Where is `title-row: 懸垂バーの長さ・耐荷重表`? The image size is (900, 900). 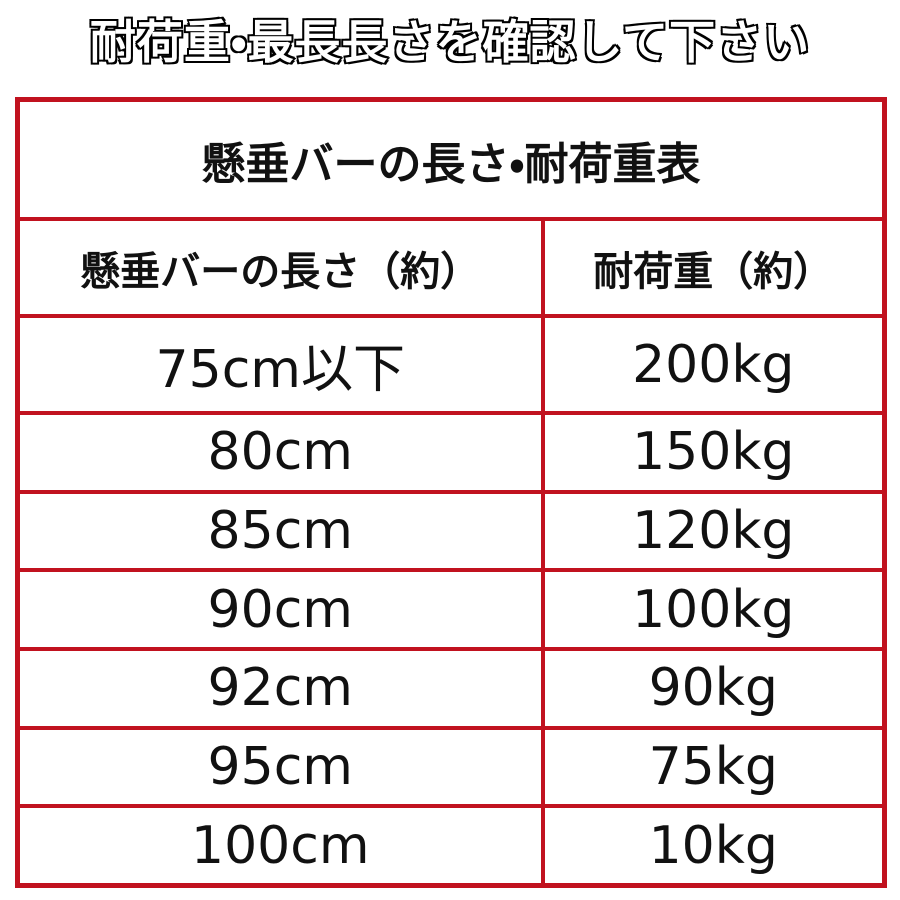 title-row: 懸垂バーの長さ・耐荷重表 is located at coordinates (451, 159).